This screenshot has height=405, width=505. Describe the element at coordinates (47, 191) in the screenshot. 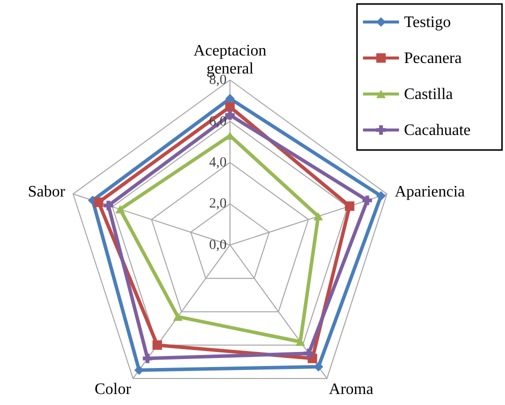

I see `spoke-label: Sabor` at that location.